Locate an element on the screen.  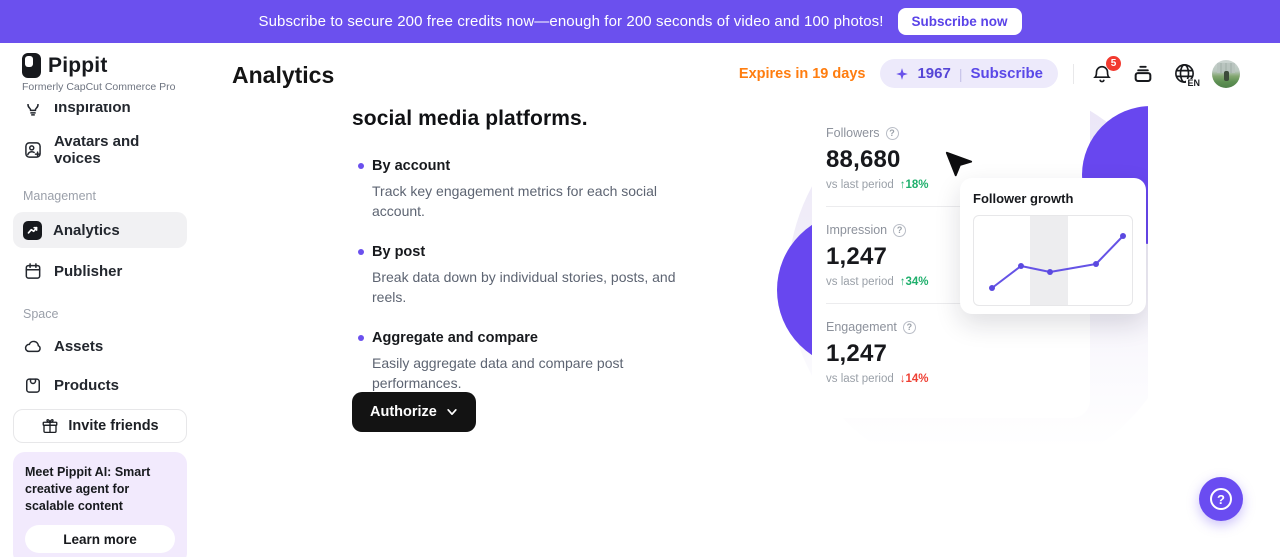
authorize-label: Authorize is located at coordinates (403, 412).